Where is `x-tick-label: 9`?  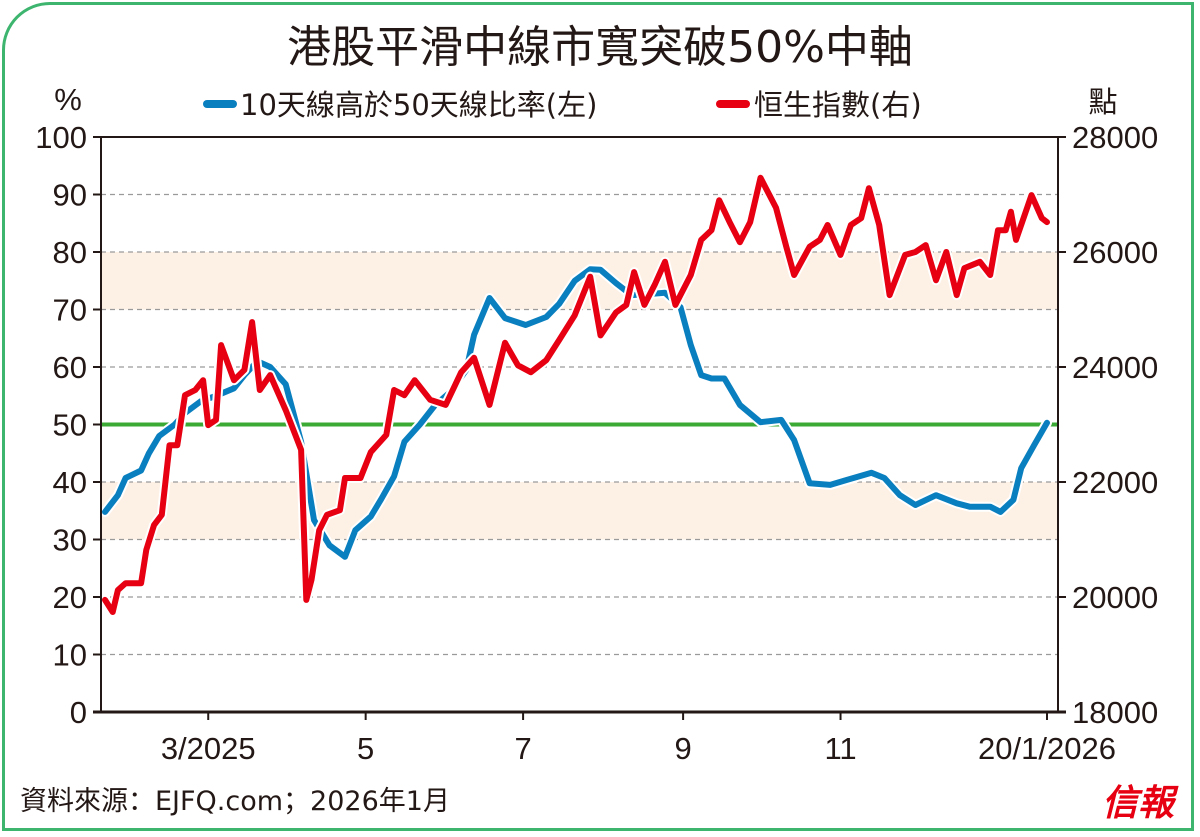
x-tick-label: 9 is located at coordinates (682, 748).